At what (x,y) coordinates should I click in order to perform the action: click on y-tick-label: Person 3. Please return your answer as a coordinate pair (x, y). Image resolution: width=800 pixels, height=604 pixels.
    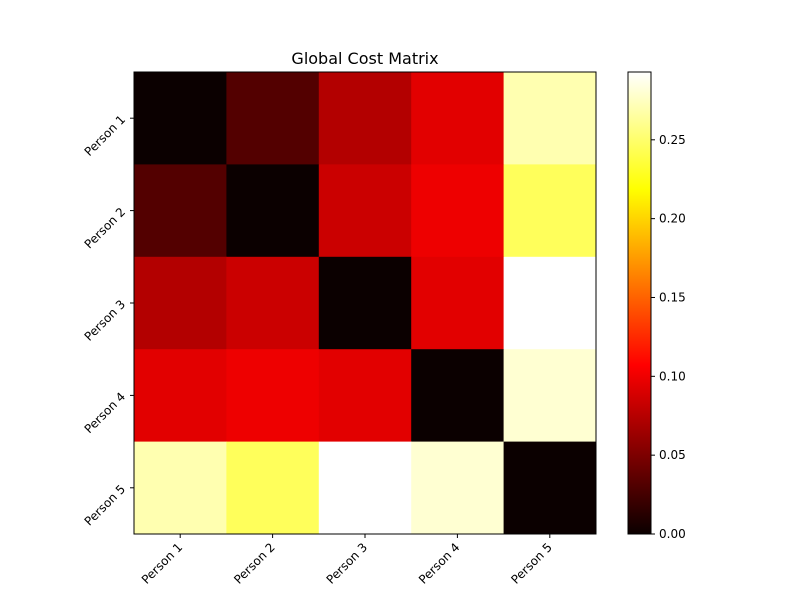
    Looking at the image, I should click on (105, 320).